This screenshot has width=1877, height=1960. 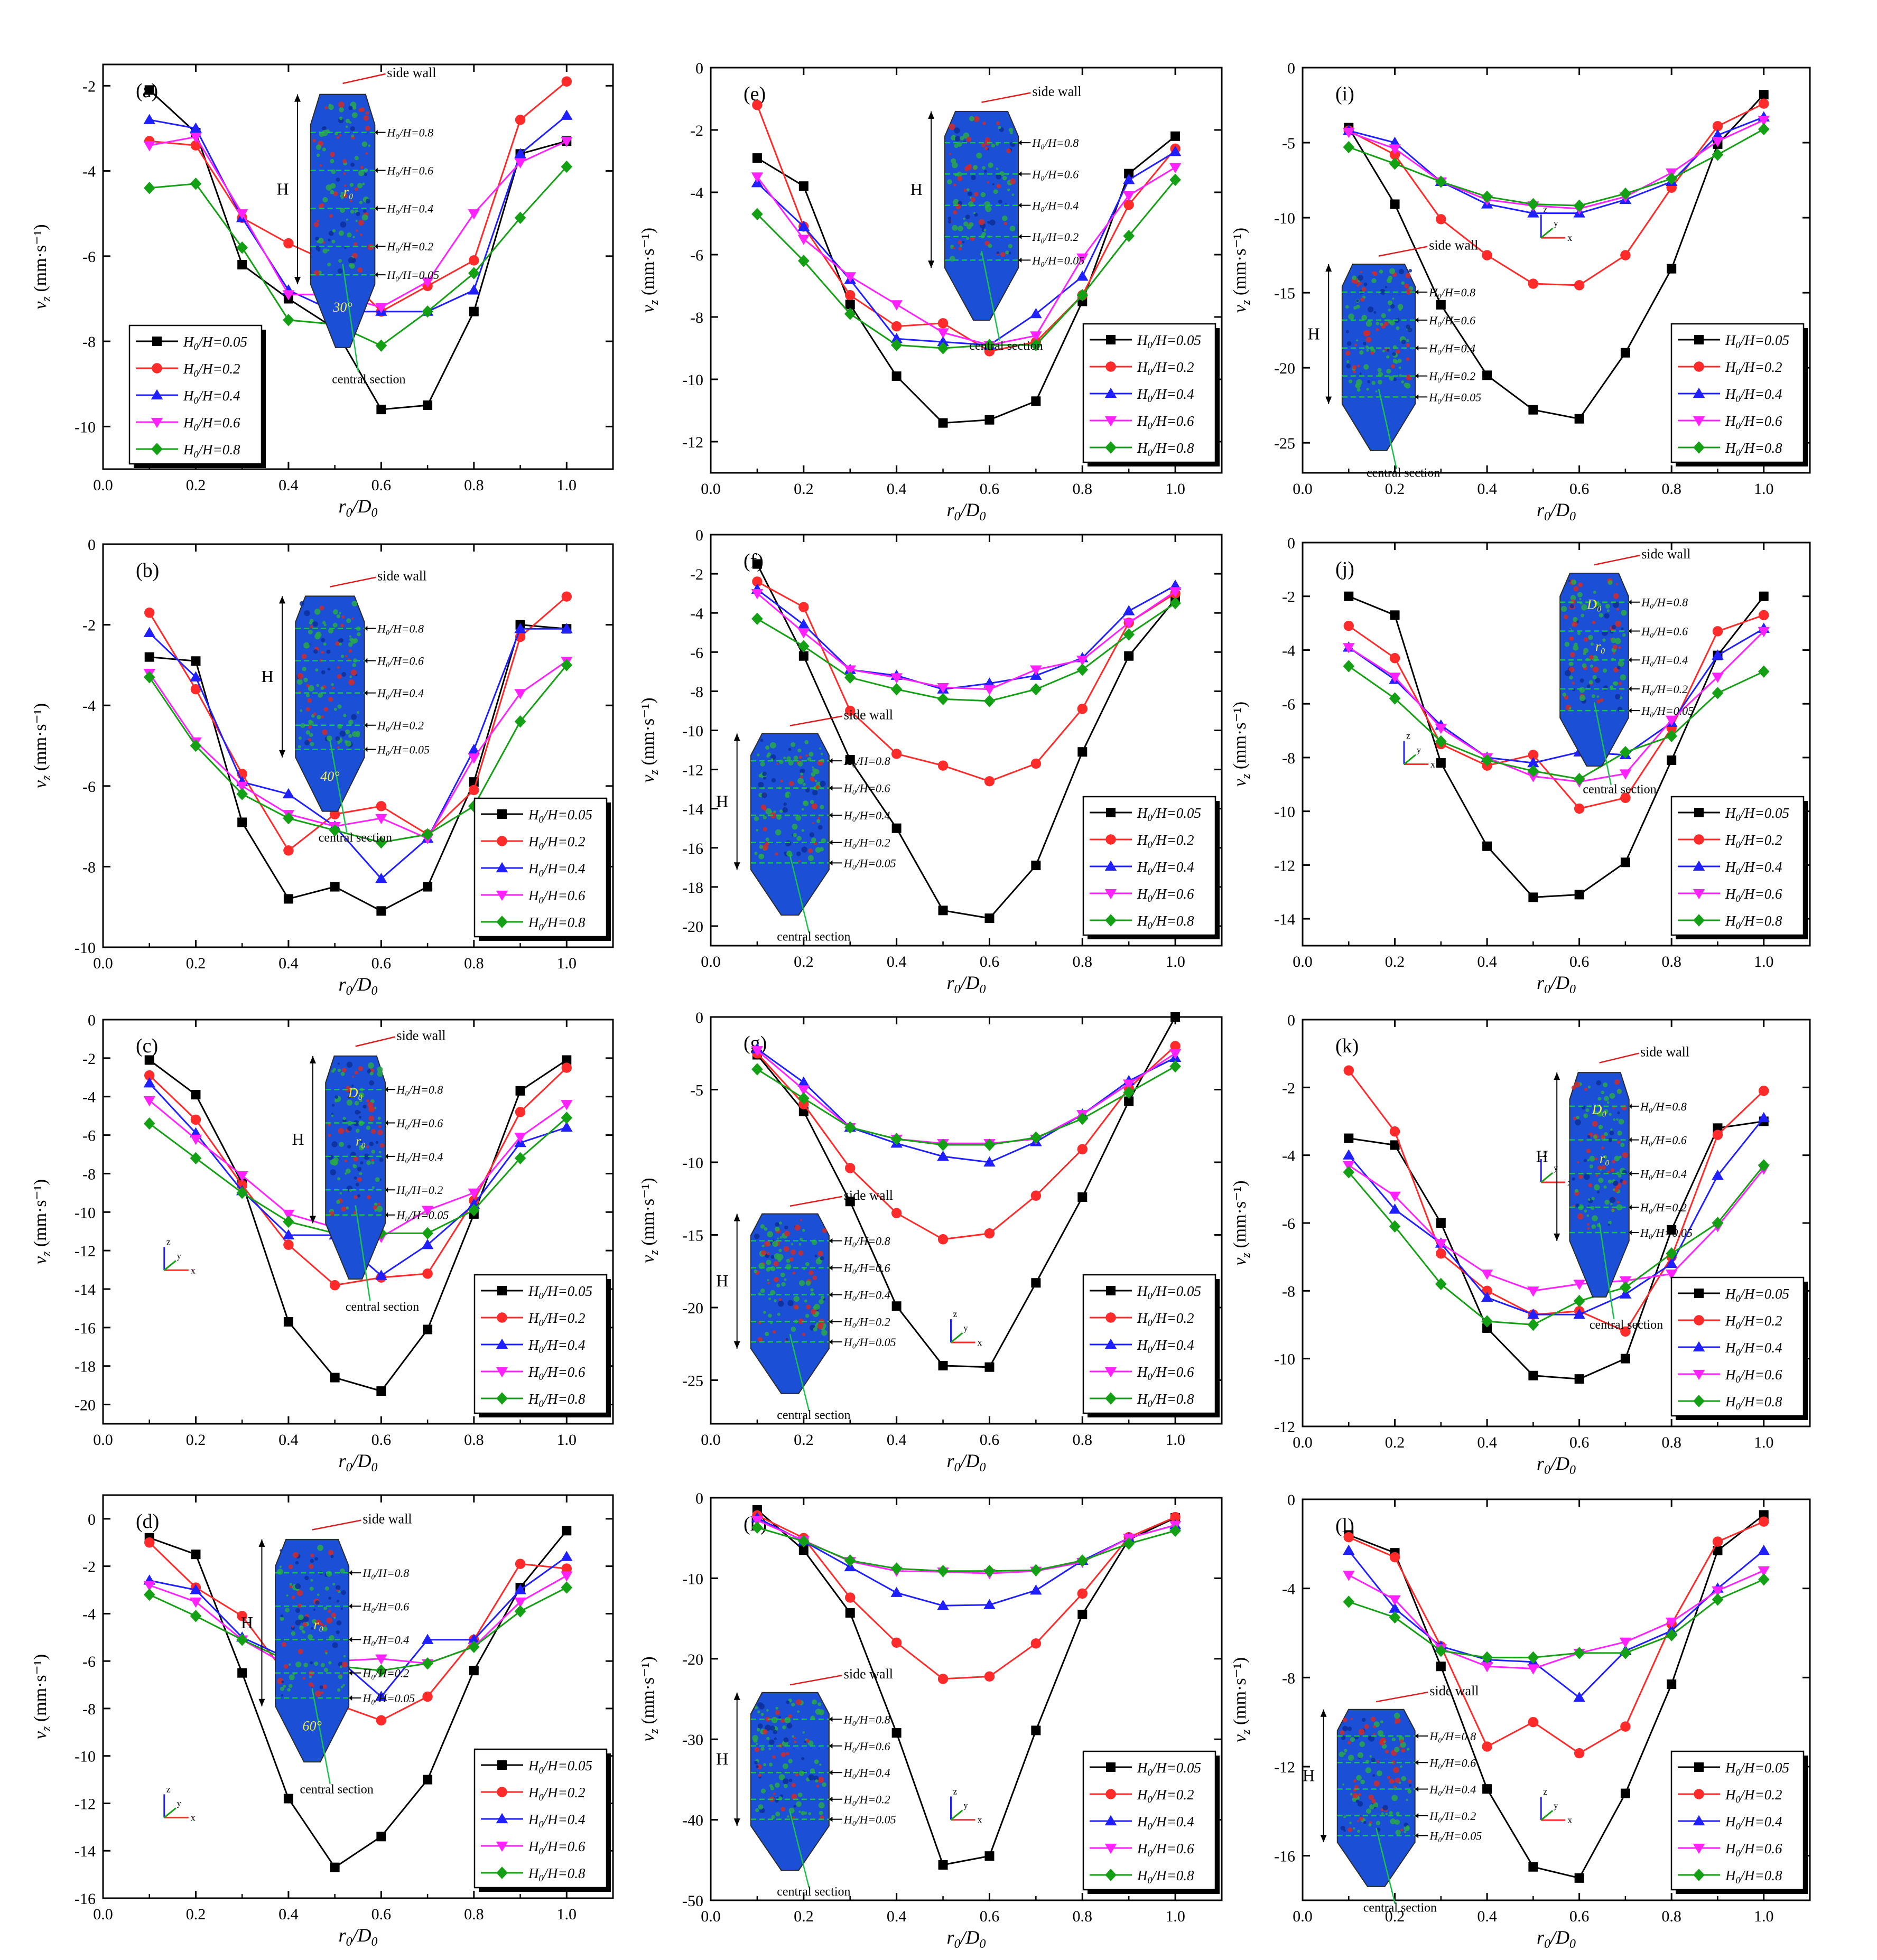 I want to click on marker-triangle-down, so click(x=1128, y=1084).